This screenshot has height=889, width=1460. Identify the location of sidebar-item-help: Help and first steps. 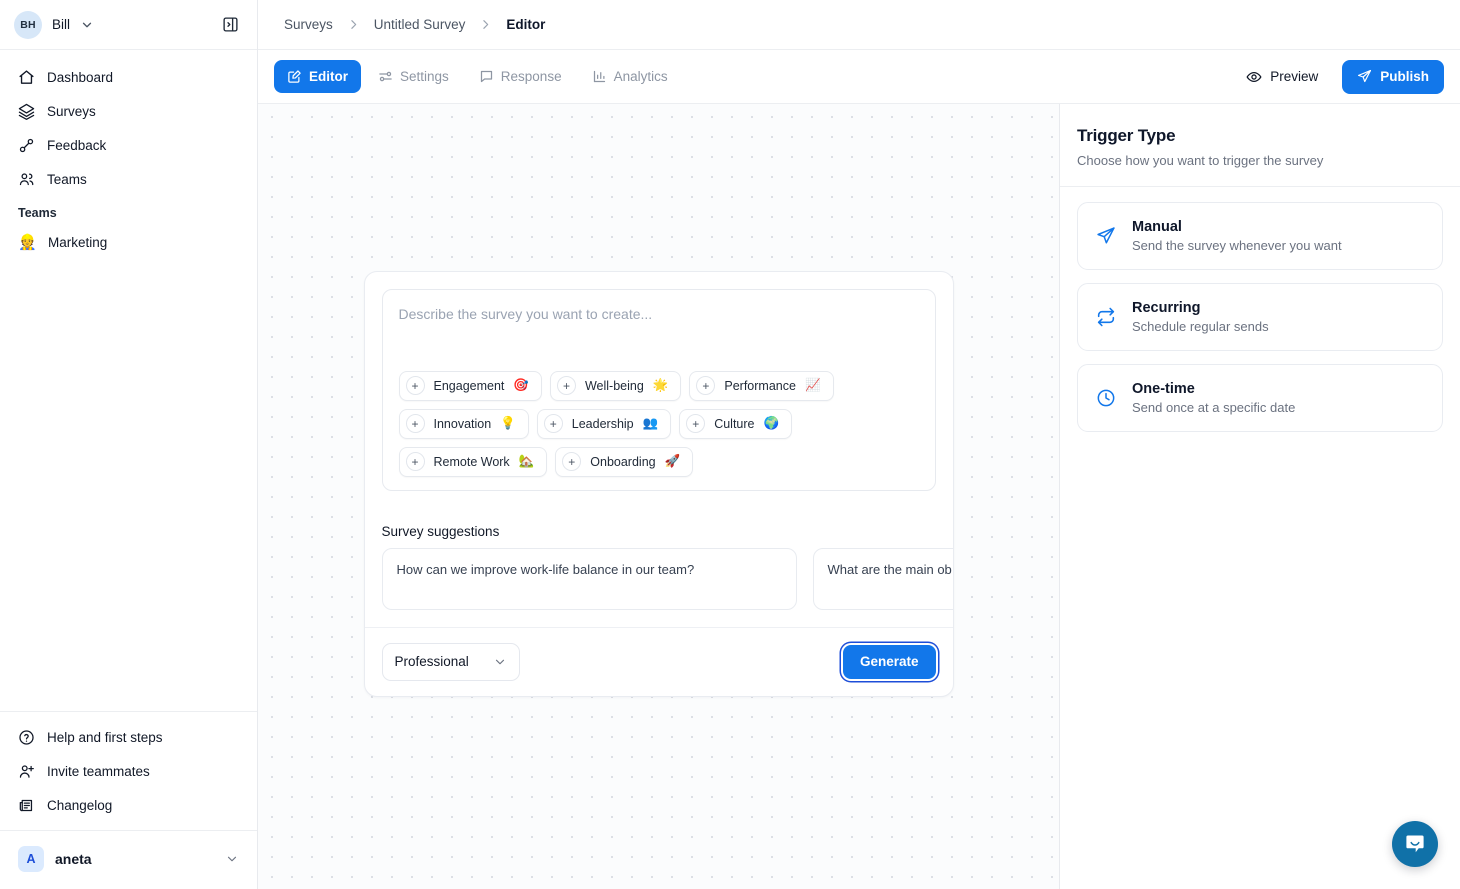
(128, 737).